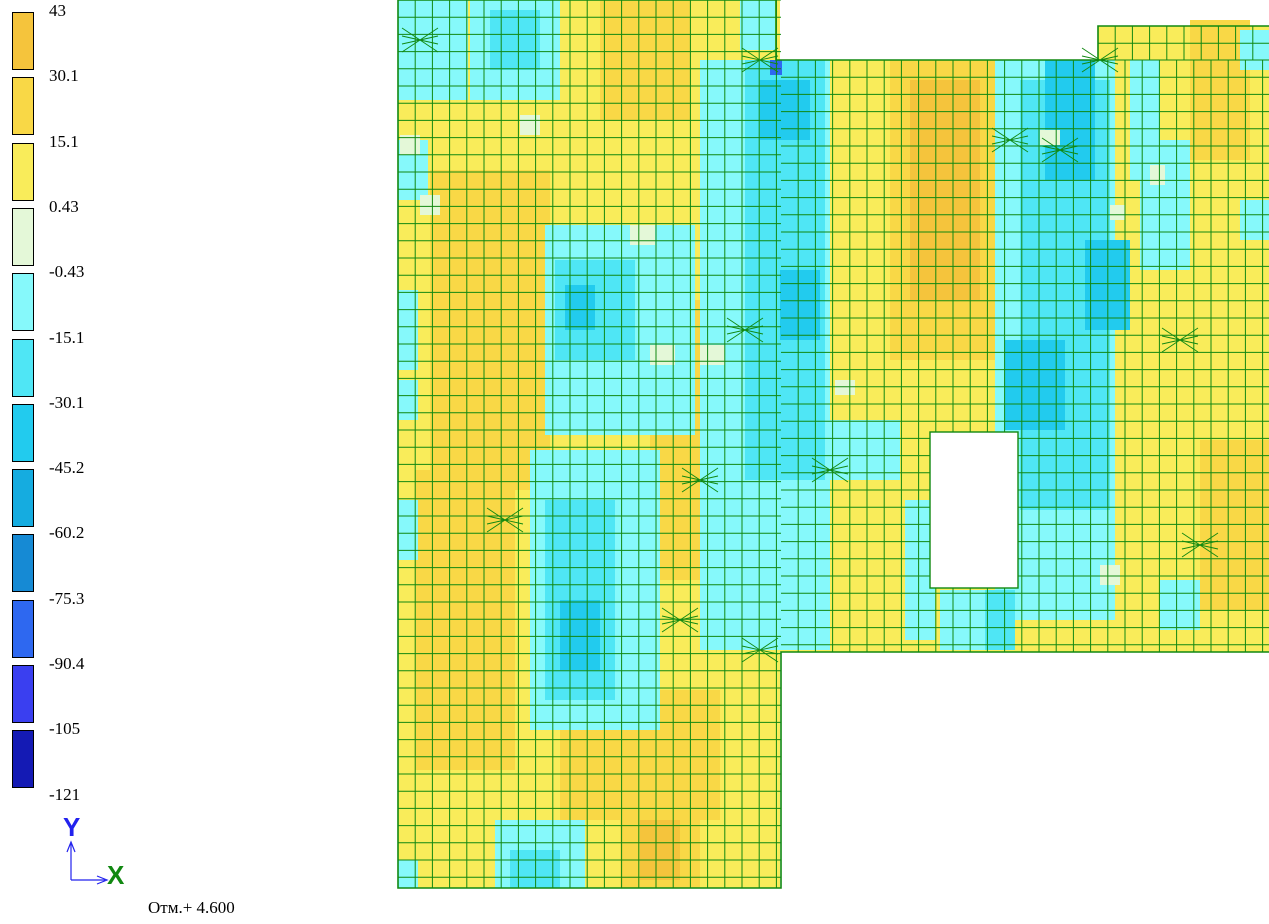 This screenshot has height=924, width=1269. Describe the element at coordinates (102, 880) in the screenshot. I see `x-axis-arrowhead` at that location.